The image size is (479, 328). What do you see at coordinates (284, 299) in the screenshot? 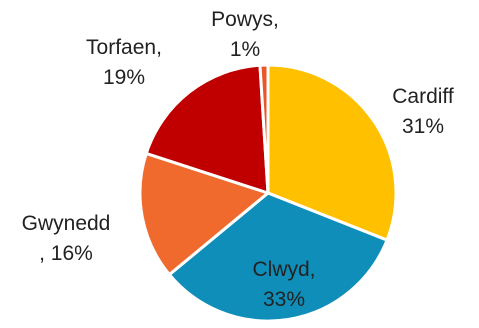
I see `label-clwyd-value: 33%` at bounding box center [284, 299].